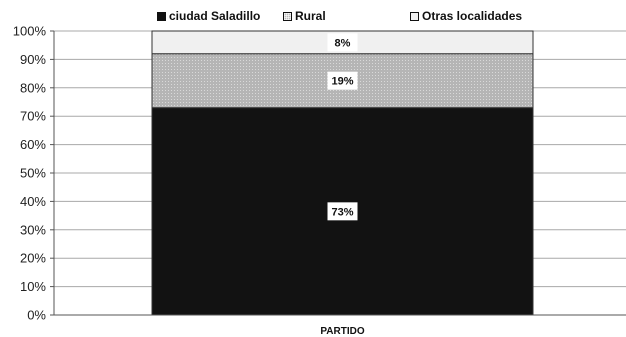 This screenshot has width=626, height=337. I want to click on y-tick-labels: 0% 10% 20% 30% 40% 50% 60% 70% 80% 90% 100%, so click(30, 173).